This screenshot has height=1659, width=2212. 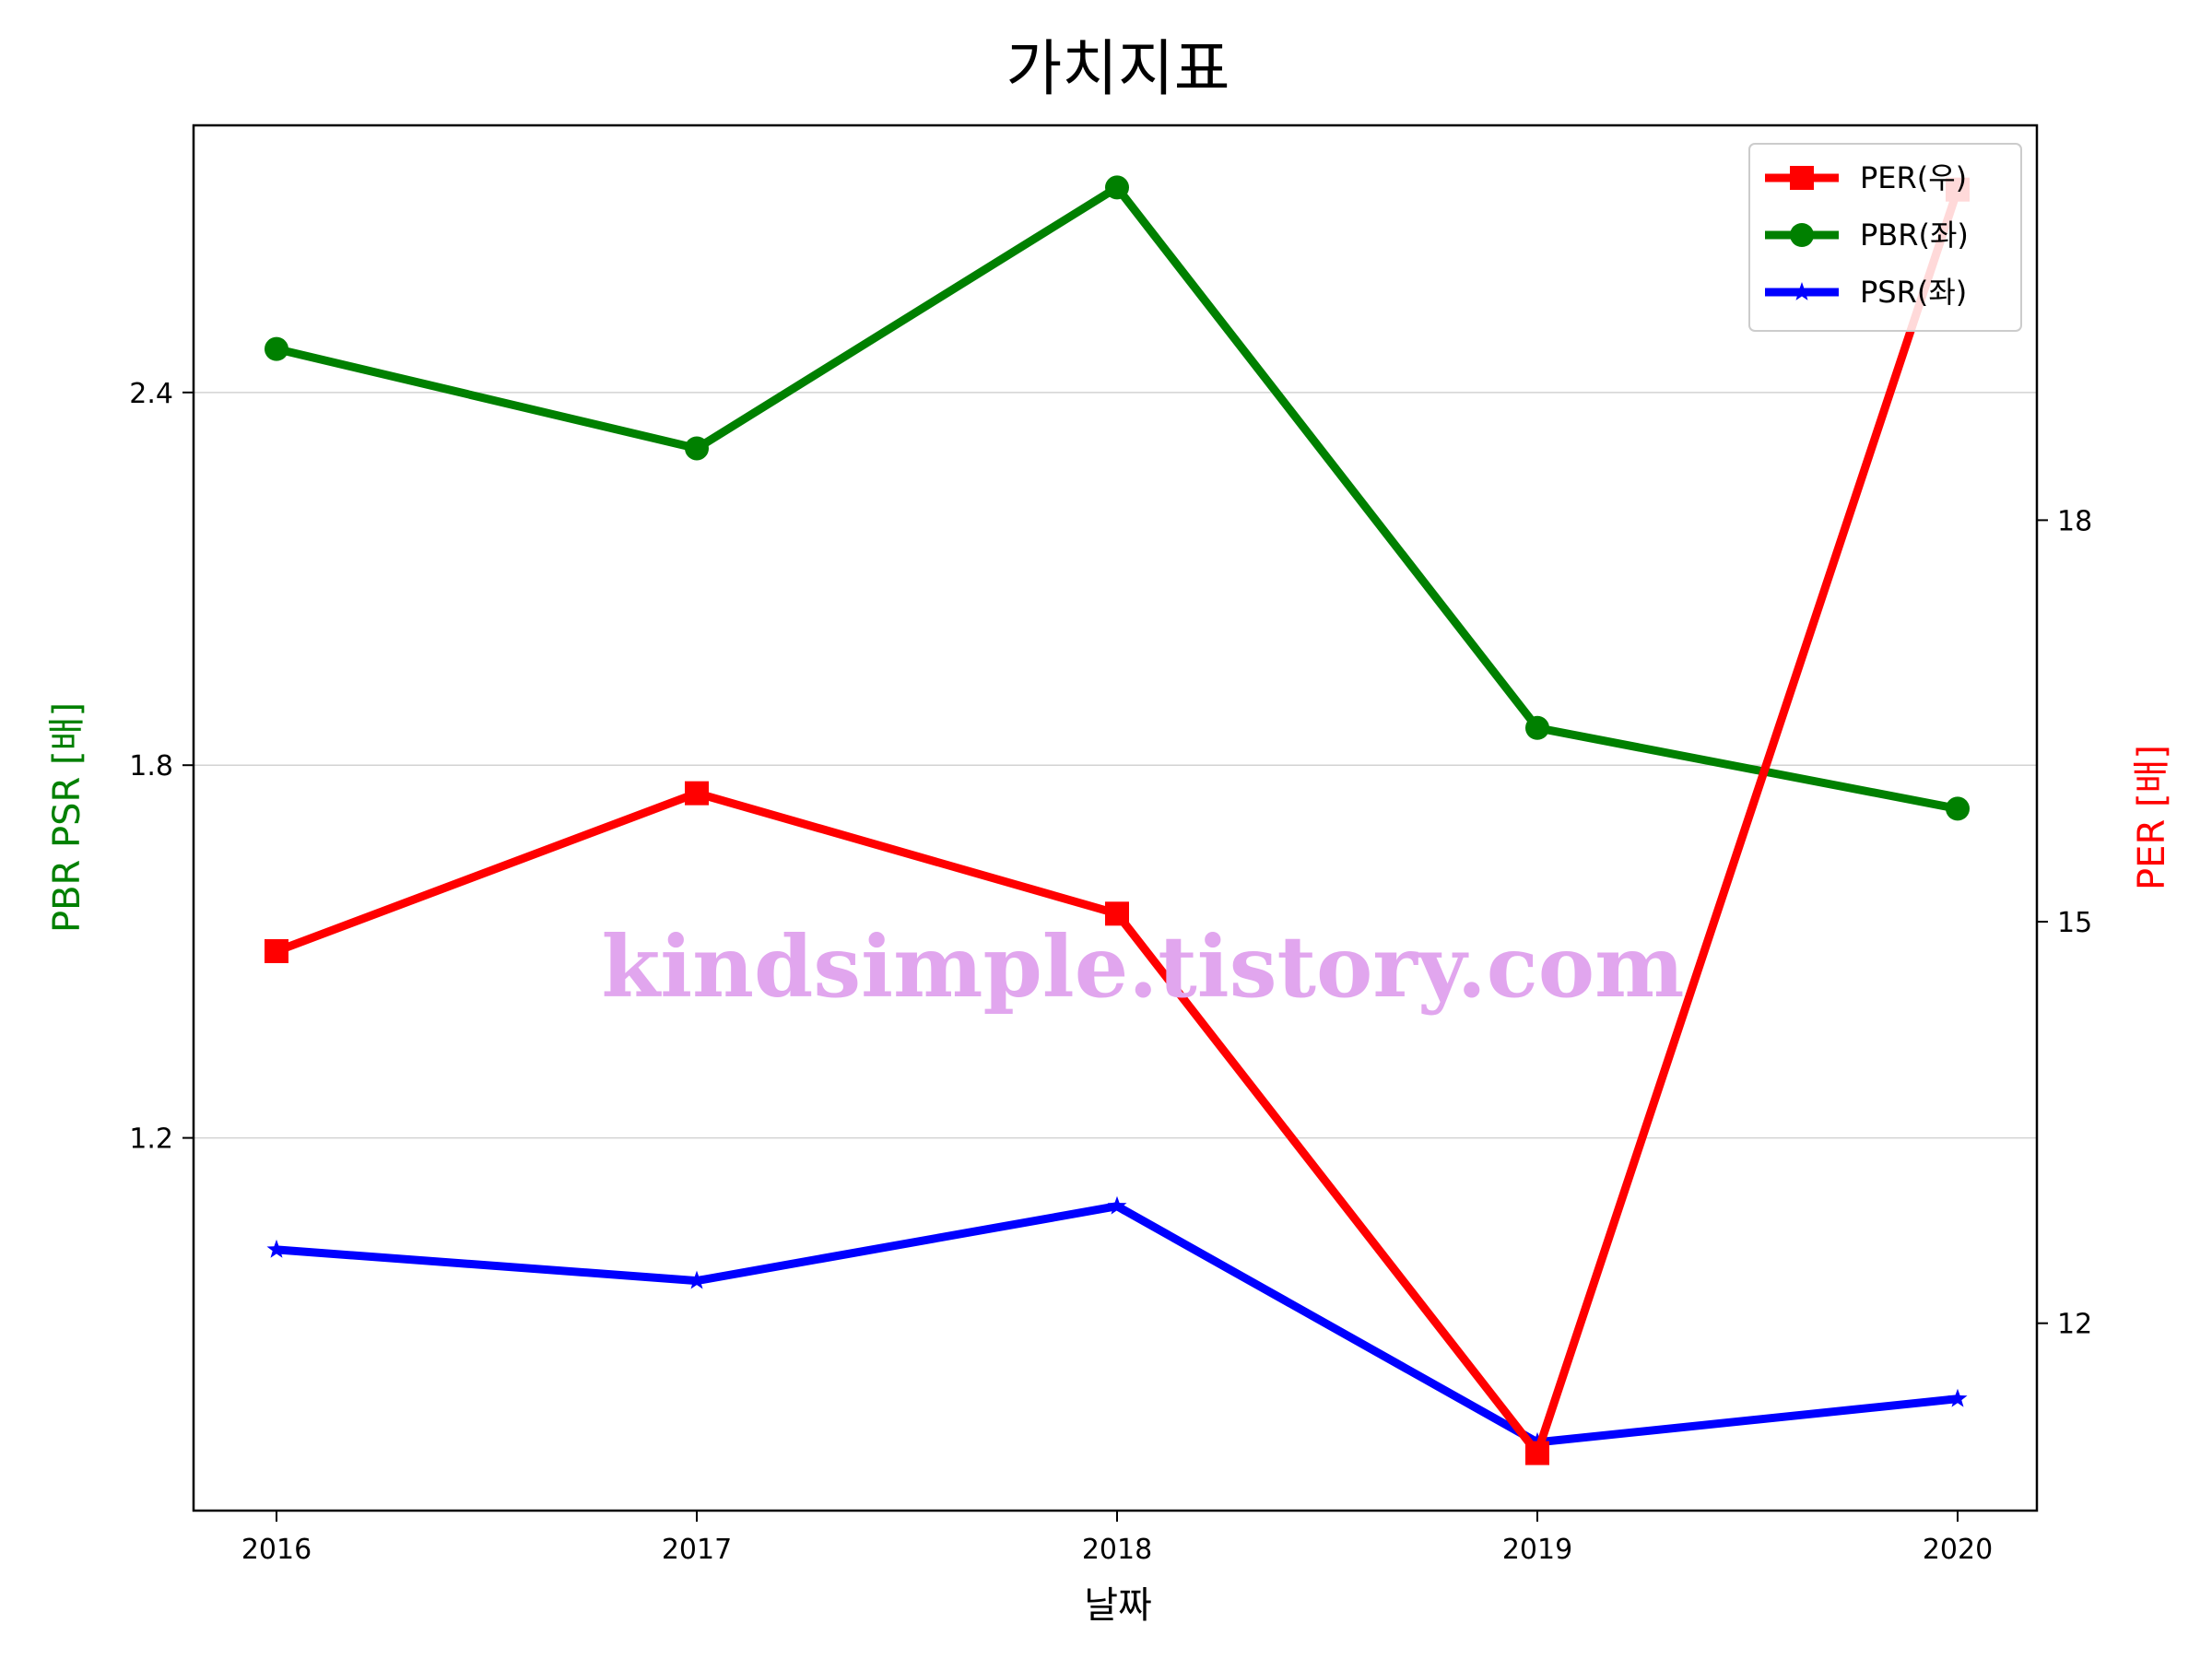 What do you see at coordinates (2074, 923) in the screenshot?
I see `y-right-tick-label-15: 15` at bounding box center [2074, 923].